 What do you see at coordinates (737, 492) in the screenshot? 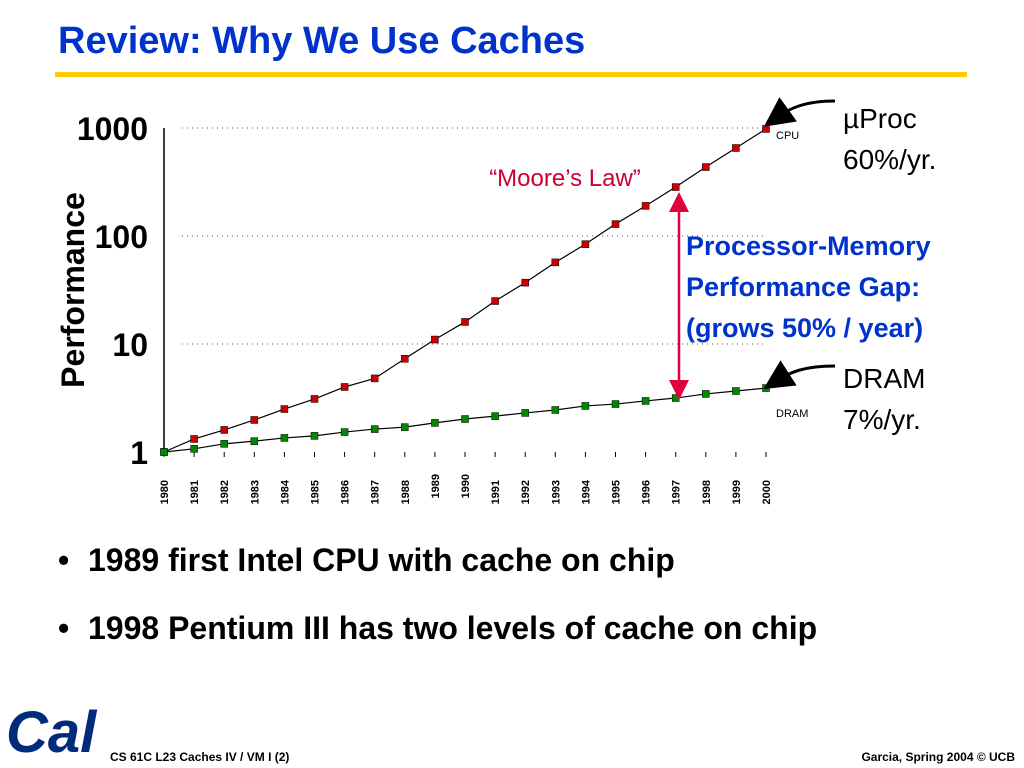
I see `x-tick-label: 1999` at bounding box center [737, 492].